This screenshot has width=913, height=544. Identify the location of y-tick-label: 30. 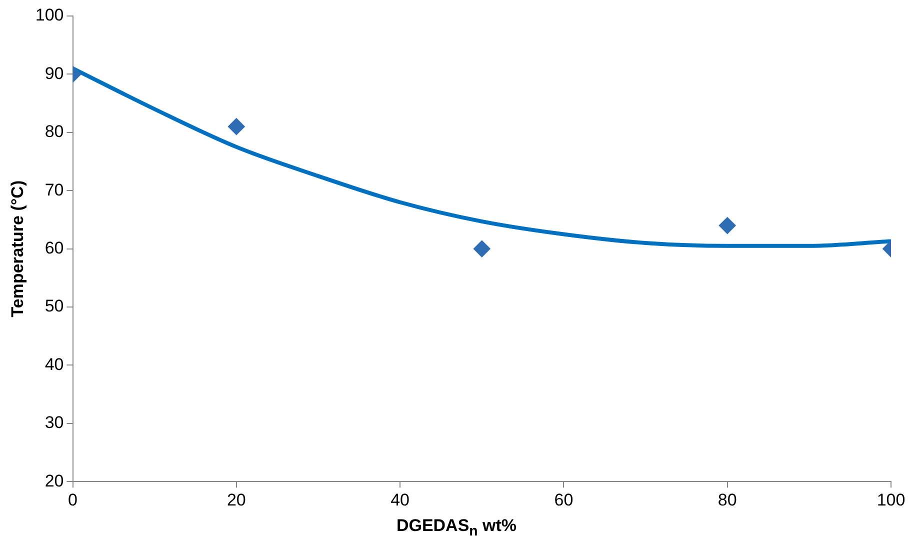
(54, 422).